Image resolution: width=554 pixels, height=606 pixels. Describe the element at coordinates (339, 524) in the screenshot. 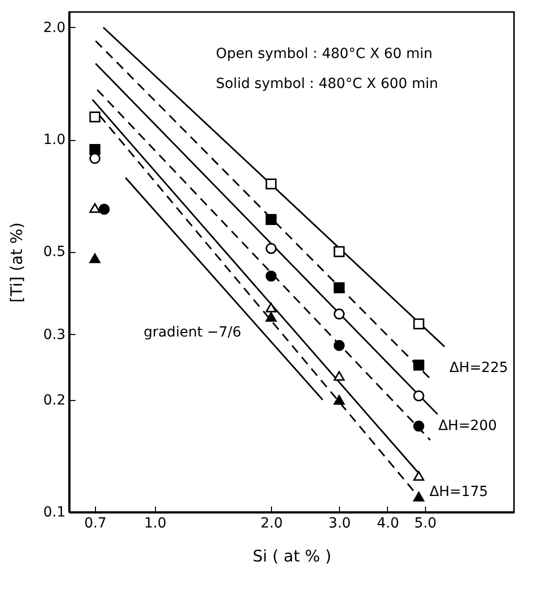

I see `x-tick-label: 3.0` at that location.